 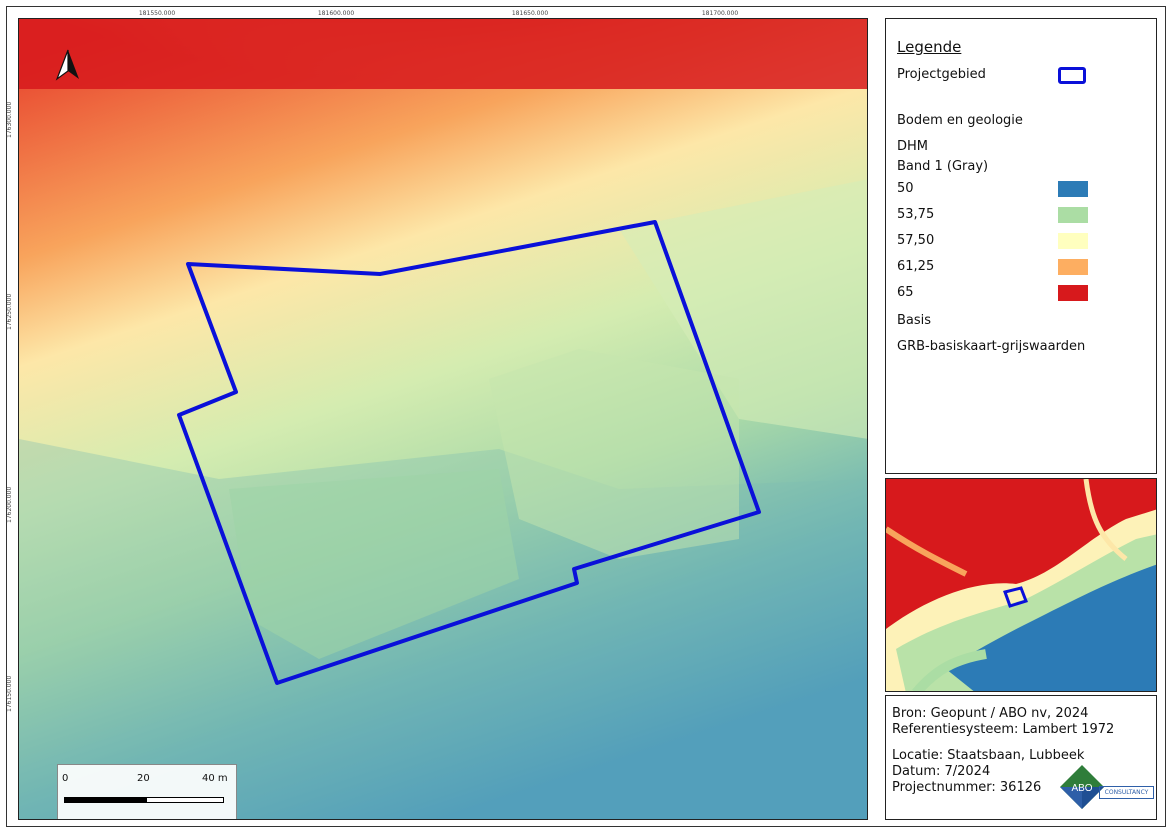 I want to click on source-text: Bron: Geopunt / ABO nv, 2024, so click(x=990, y=713).